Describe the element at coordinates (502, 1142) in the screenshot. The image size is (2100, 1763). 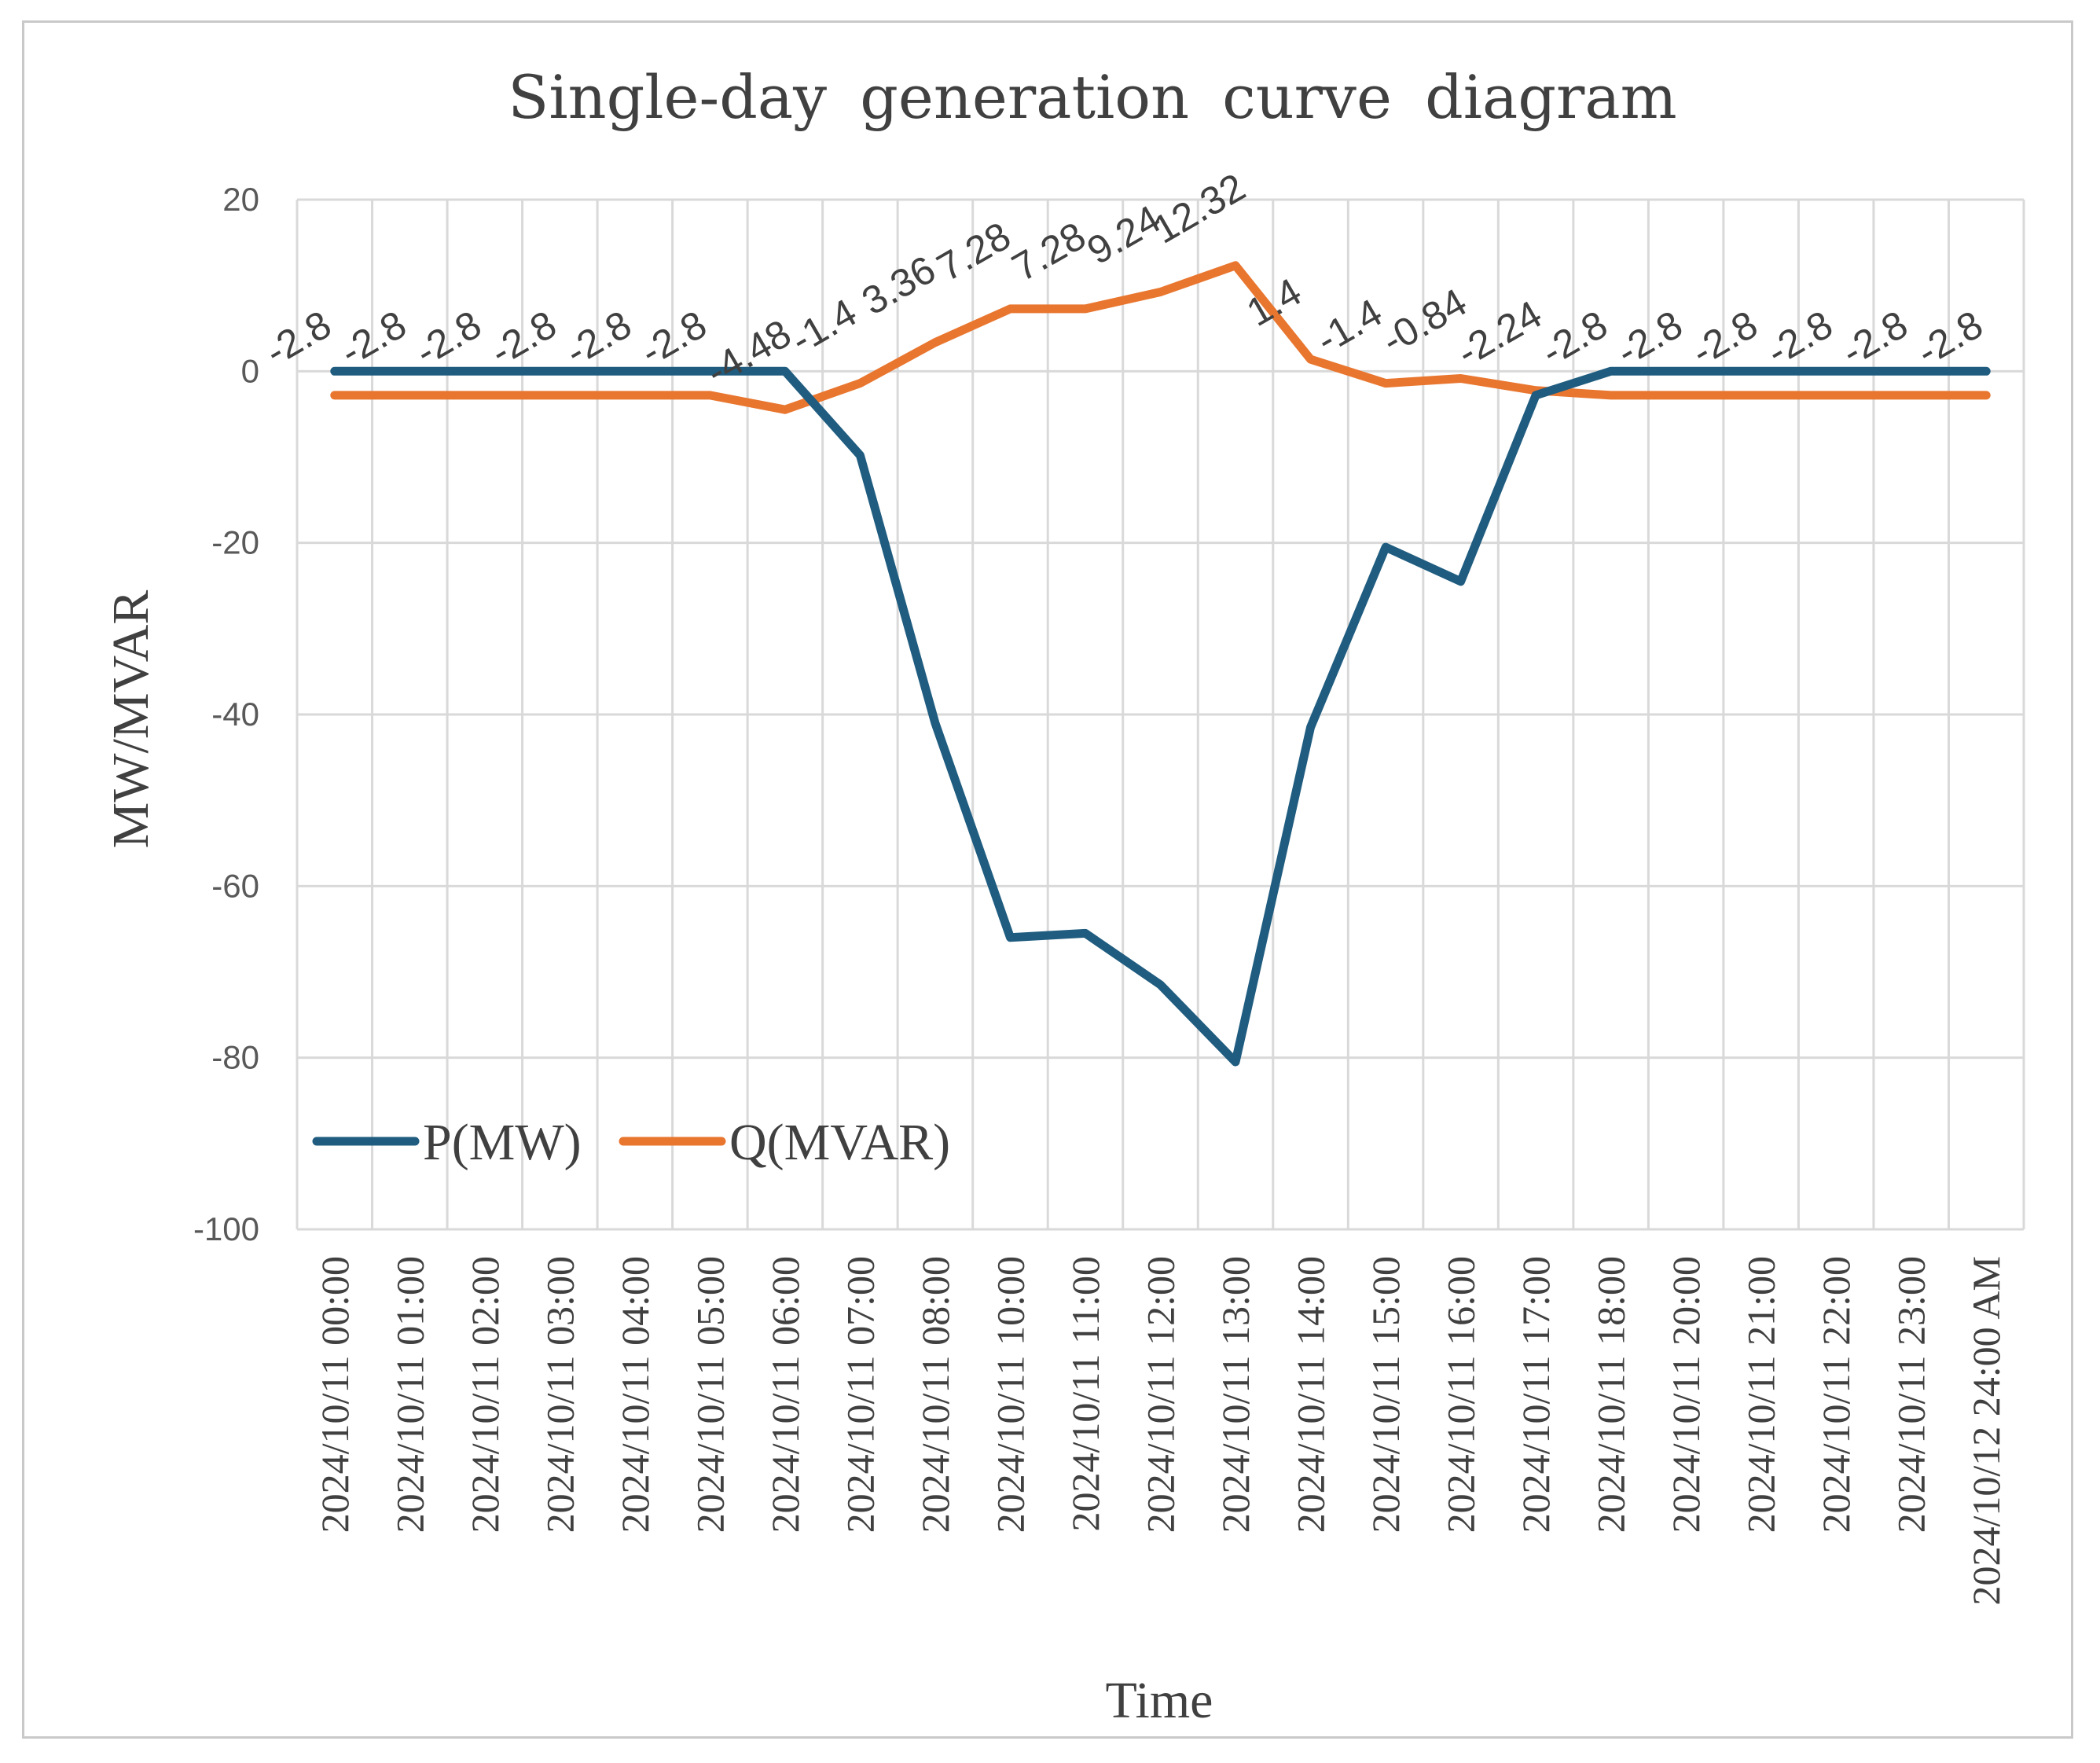
I see `legend-label-p: P(MW)` at that location.